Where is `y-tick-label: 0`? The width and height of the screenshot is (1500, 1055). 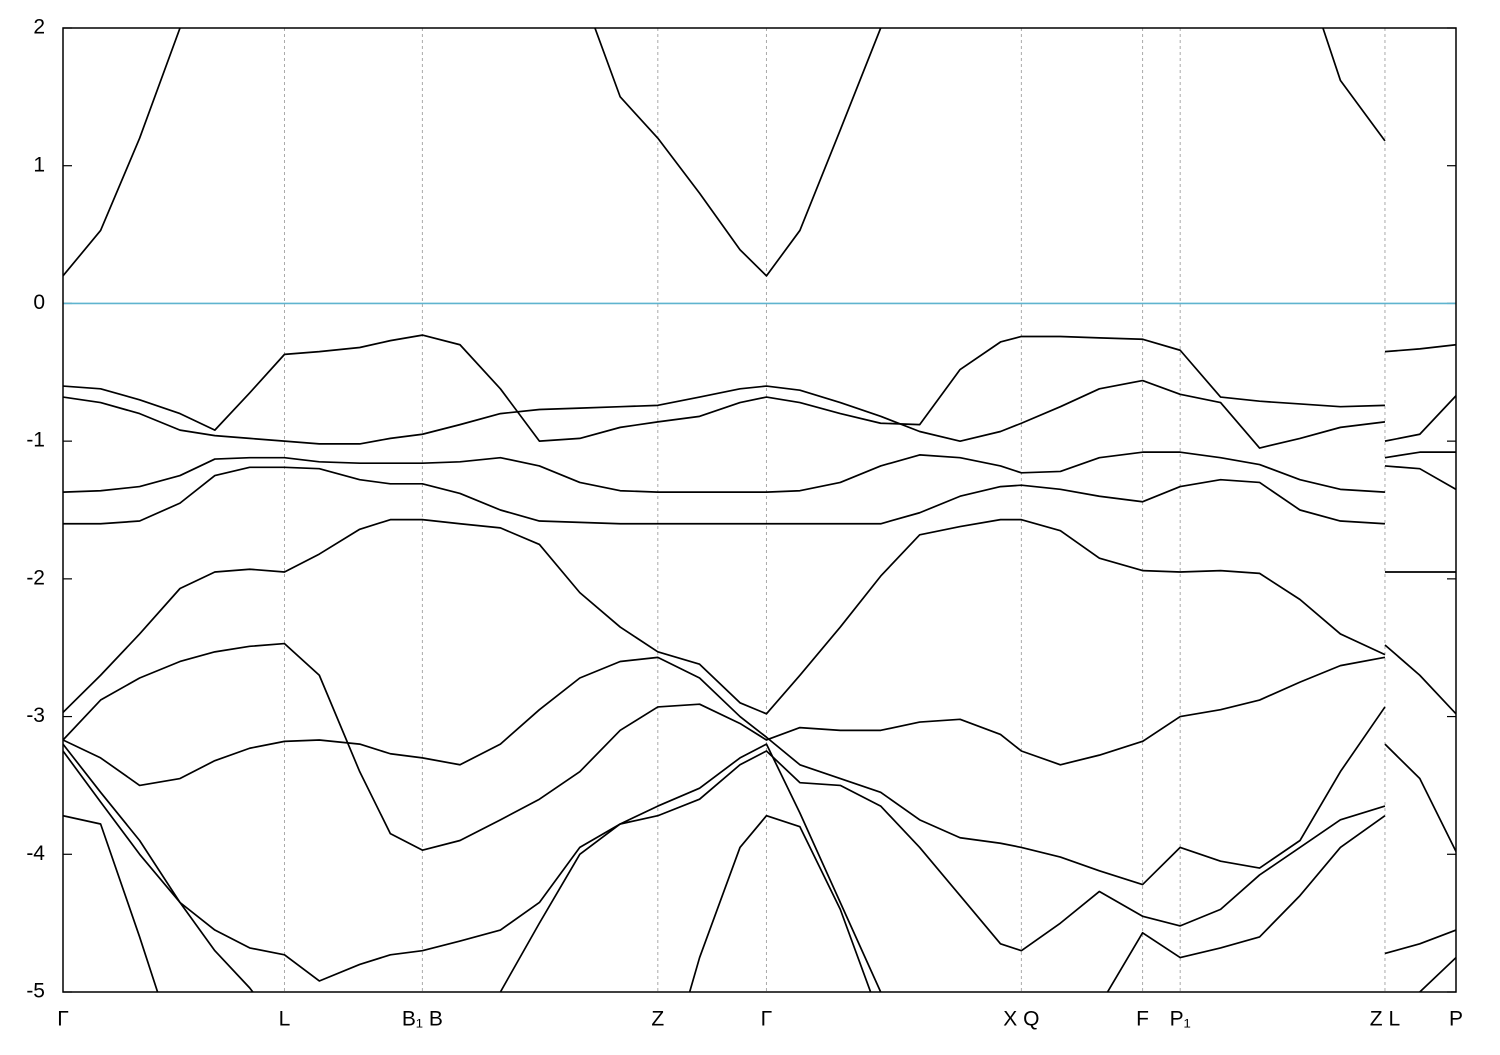 y-tick-label: 0 is located at coordinates (39, 302).